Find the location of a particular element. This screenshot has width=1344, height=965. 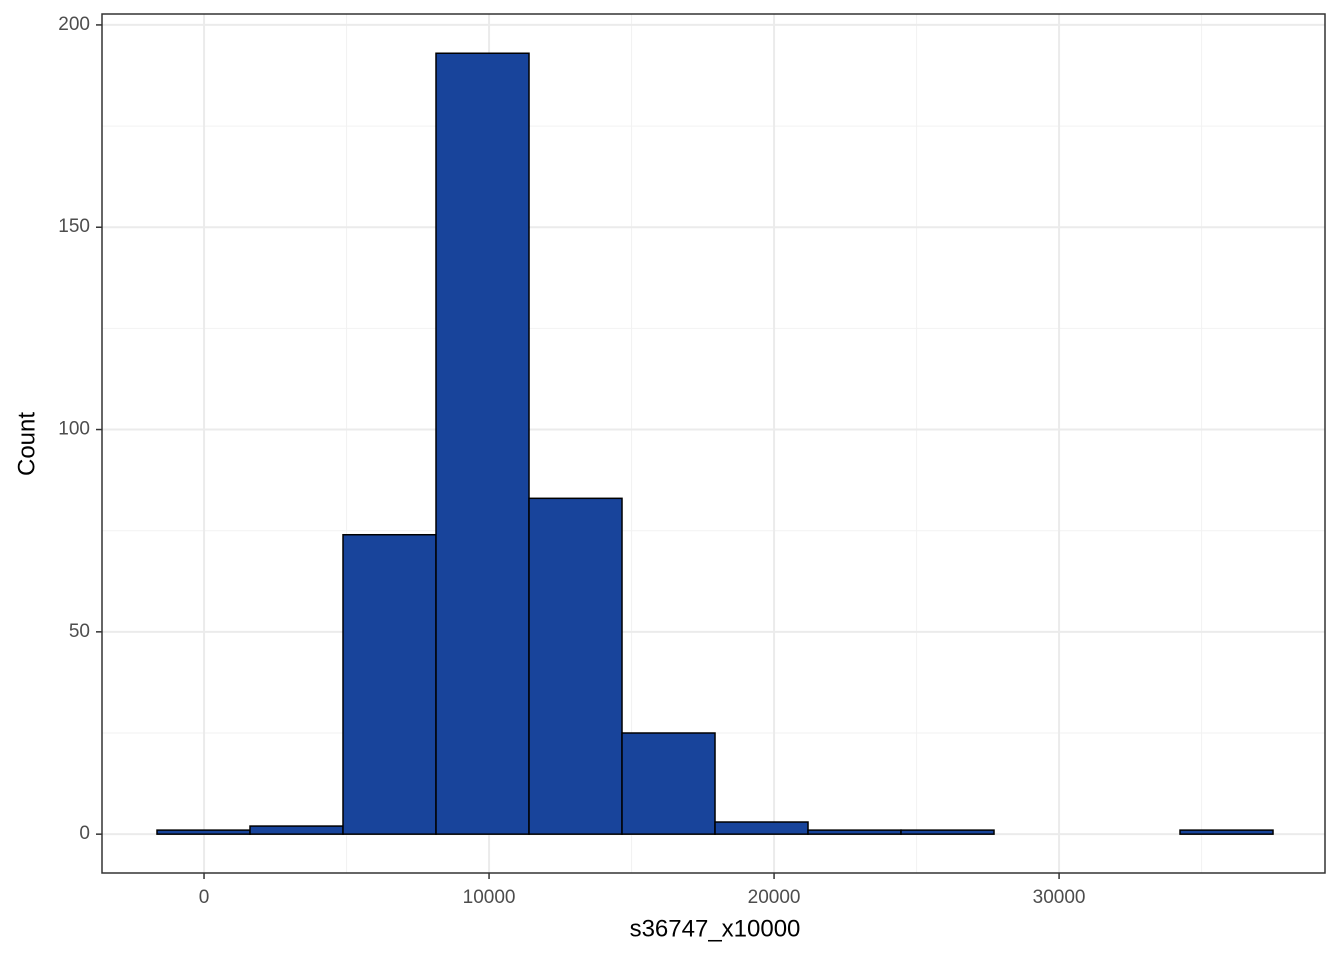

y-tick-label: 50 is located at coordinates (79, 631).